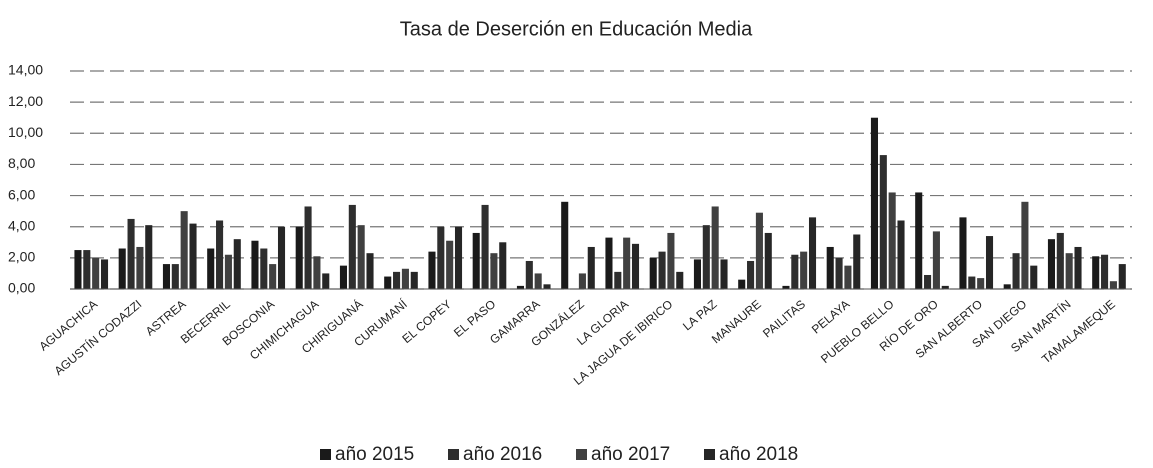  What do you see at coordinates (21, 288) in the screenshot?
I see `y-tick-label: 0,00` at bounding box center [21, 288].